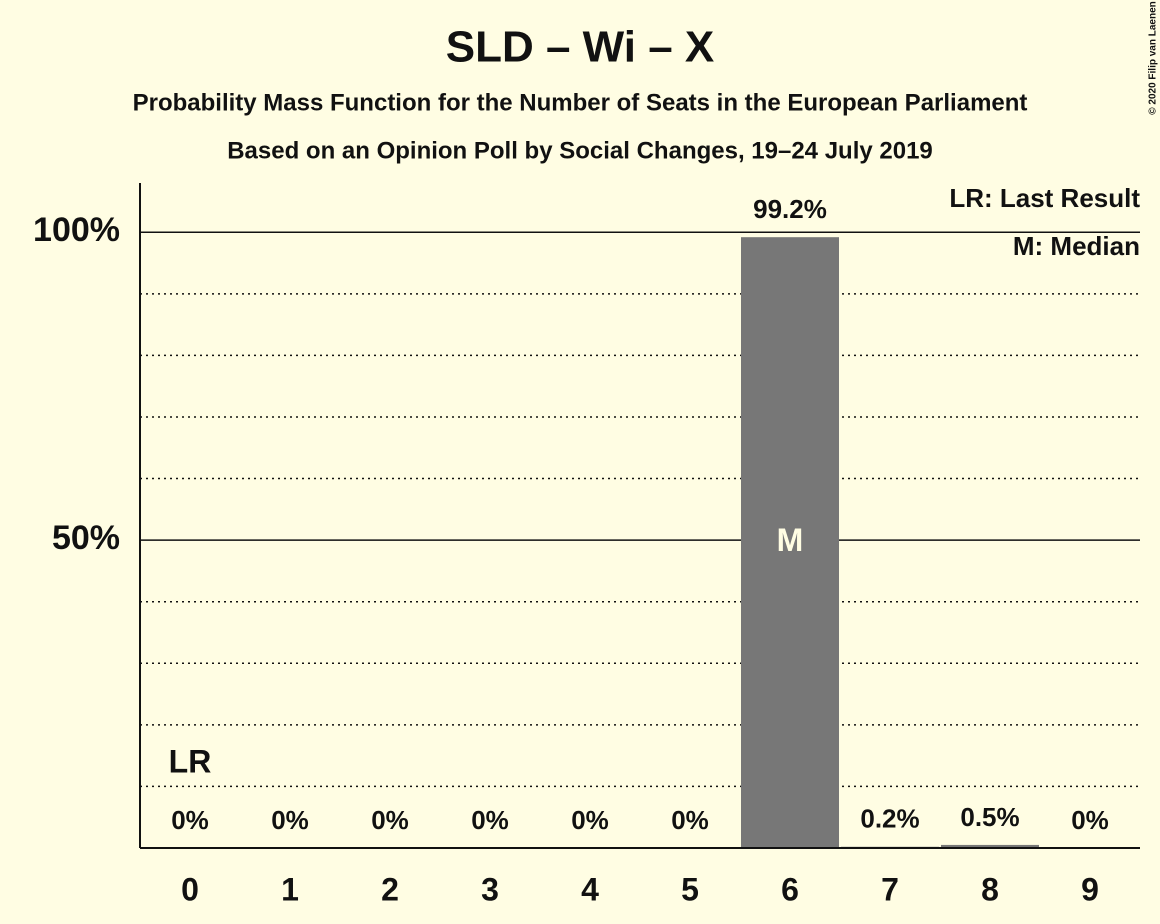  Describe the element at coordinates (86, 538) in the screenshot. I see `y-tick-label: 50%` at that location.